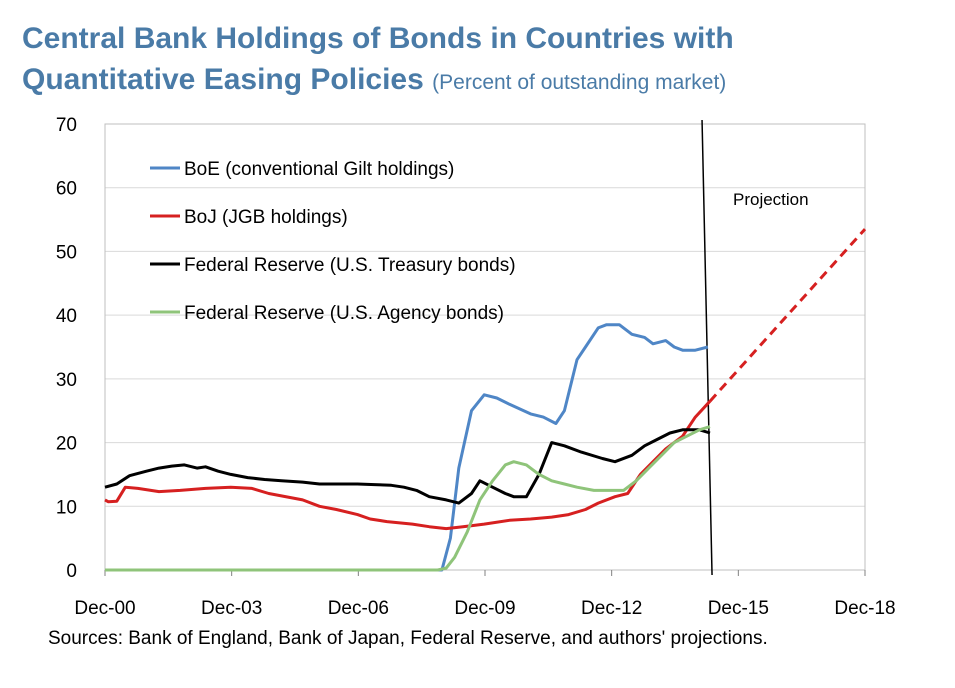  Describe the element at coordinates (864, 608) in the screenshot. I see `x-tick-label-6: Dec-18` at that location.